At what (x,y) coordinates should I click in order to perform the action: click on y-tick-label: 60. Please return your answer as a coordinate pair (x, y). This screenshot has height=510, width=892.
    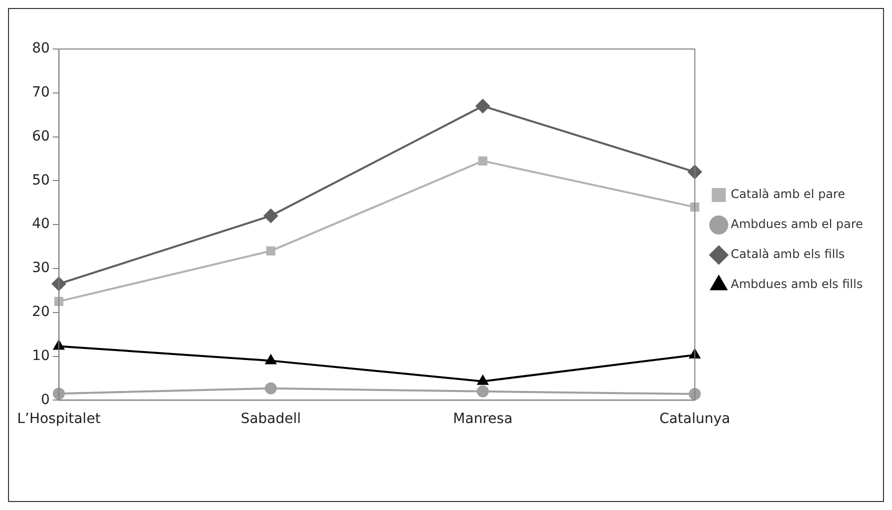
    Looking at the image, I should click on (41, 136).